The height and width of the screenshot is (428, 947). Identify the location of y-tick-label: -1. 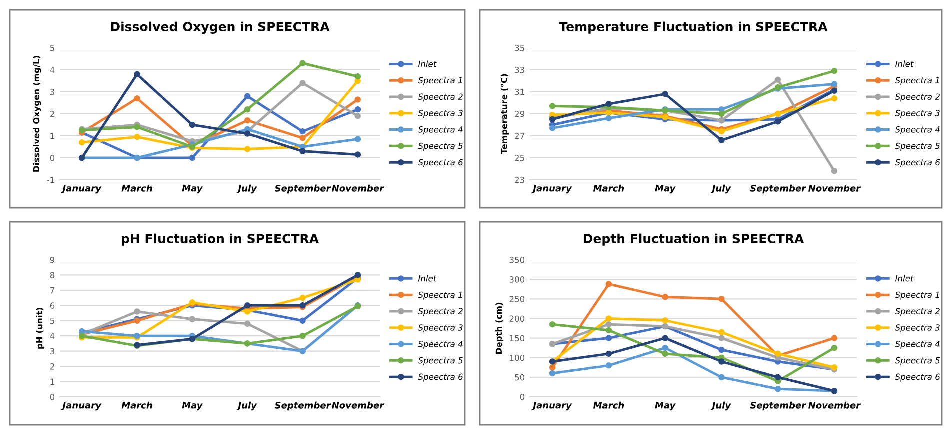
(50, 180).